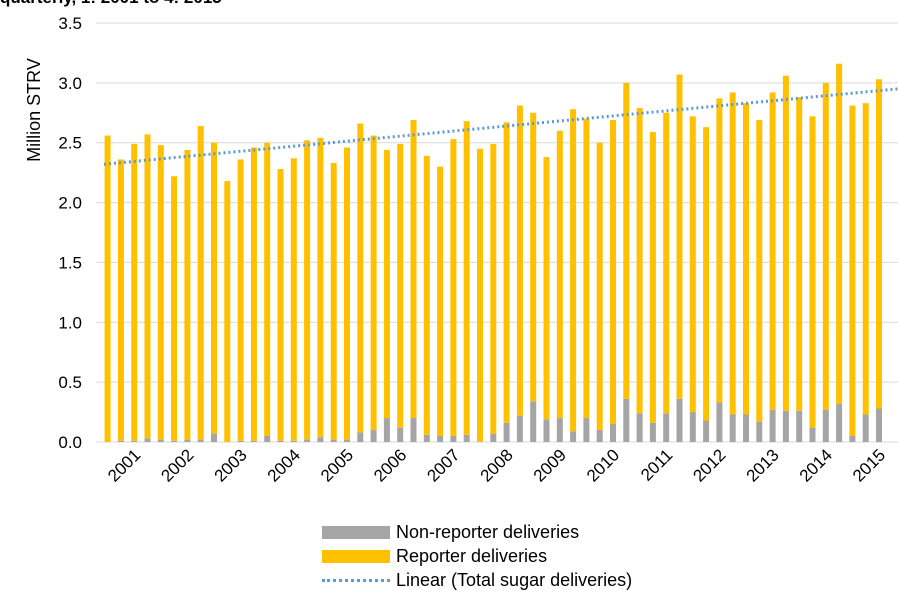 This screenshot has width=898, height=599. I want to click on chart-title: quarterly, 1: 2001 to 4: 2015, so click(111, 4).